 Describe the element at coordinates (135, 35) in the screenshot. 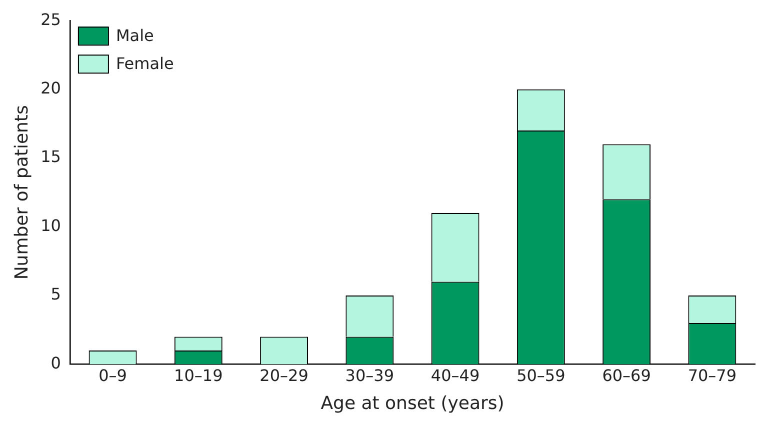

I see `legend-label: Male` at that location.